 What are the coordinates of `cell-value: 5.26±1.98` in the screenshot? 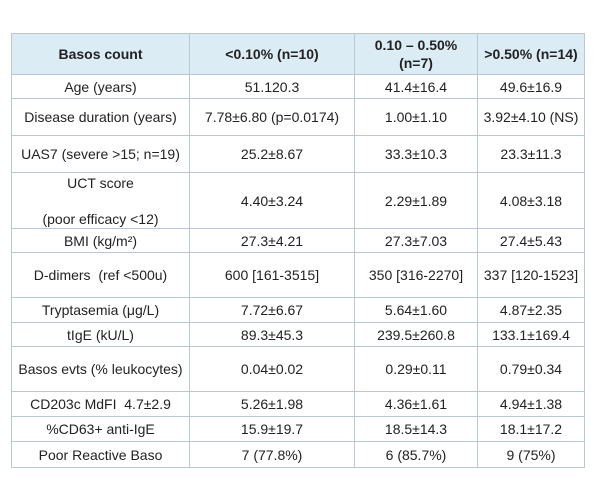 It's located at (272, 404).